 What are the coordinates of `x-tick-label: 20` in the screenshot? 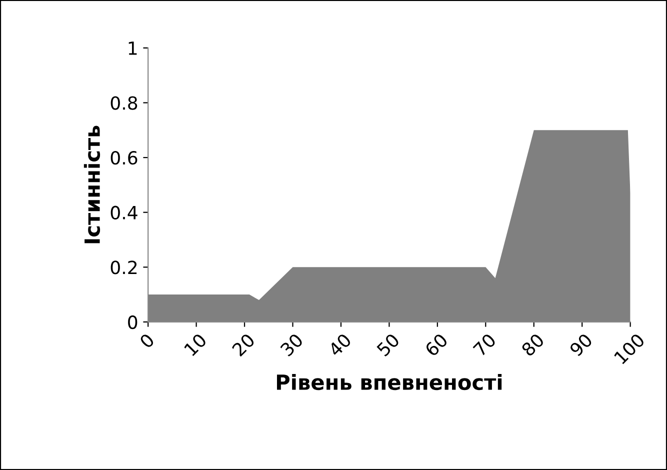 It's located at (243, 344).